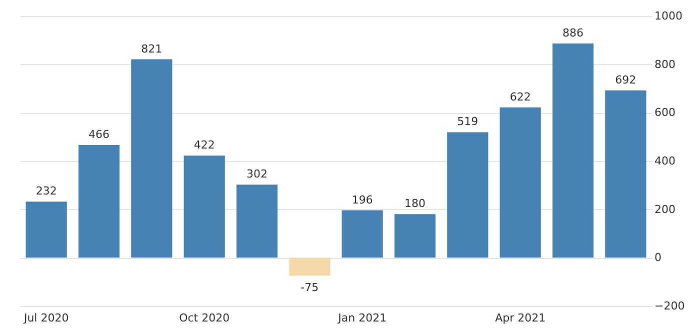 The height and width of the screenshot is (328, 690). What do you see at coordinates (520, 97) in the screenshot?
I see `data-label: 622` at bounding box center [520, 97].